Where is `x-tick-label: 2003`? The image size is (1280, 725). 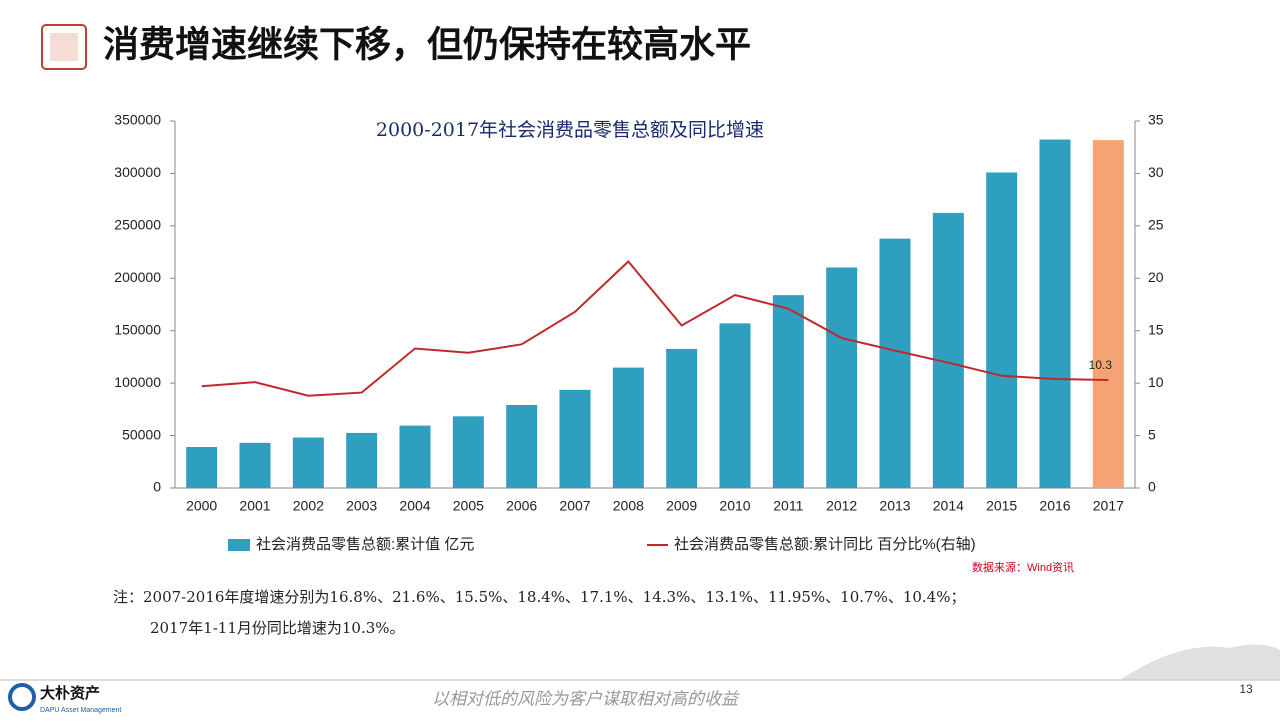 x-tick-label: 2003 is located at coordinates (361, 506).